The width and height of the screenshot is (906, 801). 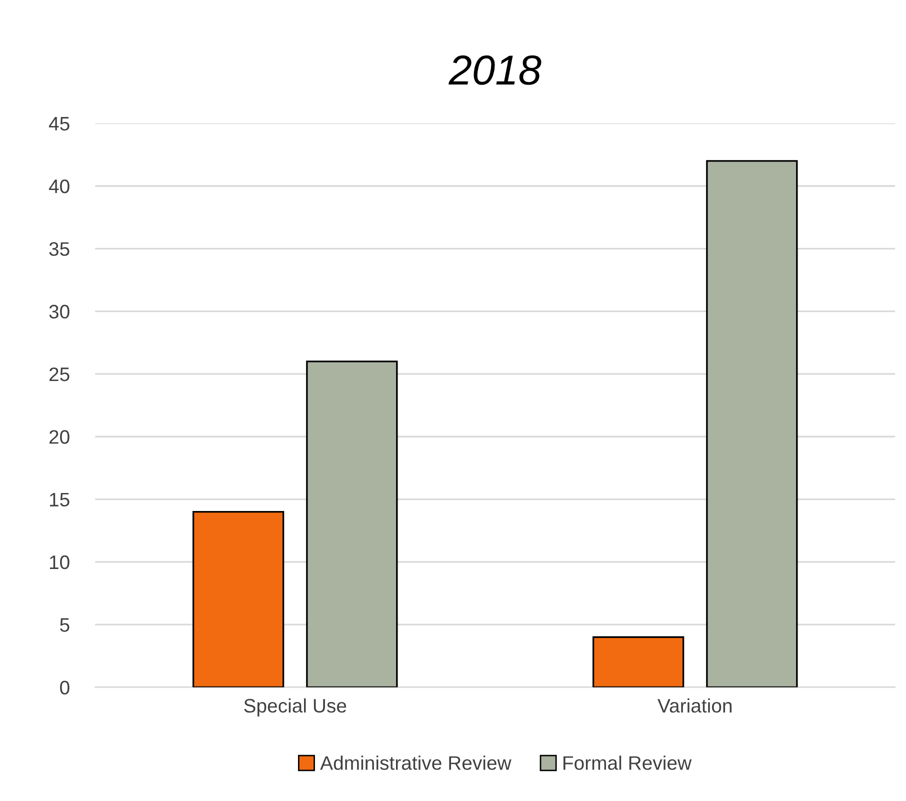 What do you see at coordinates (65, 687) in the screenshot?
I see `y-tick-label: 0` at bounding box center [65, 687].